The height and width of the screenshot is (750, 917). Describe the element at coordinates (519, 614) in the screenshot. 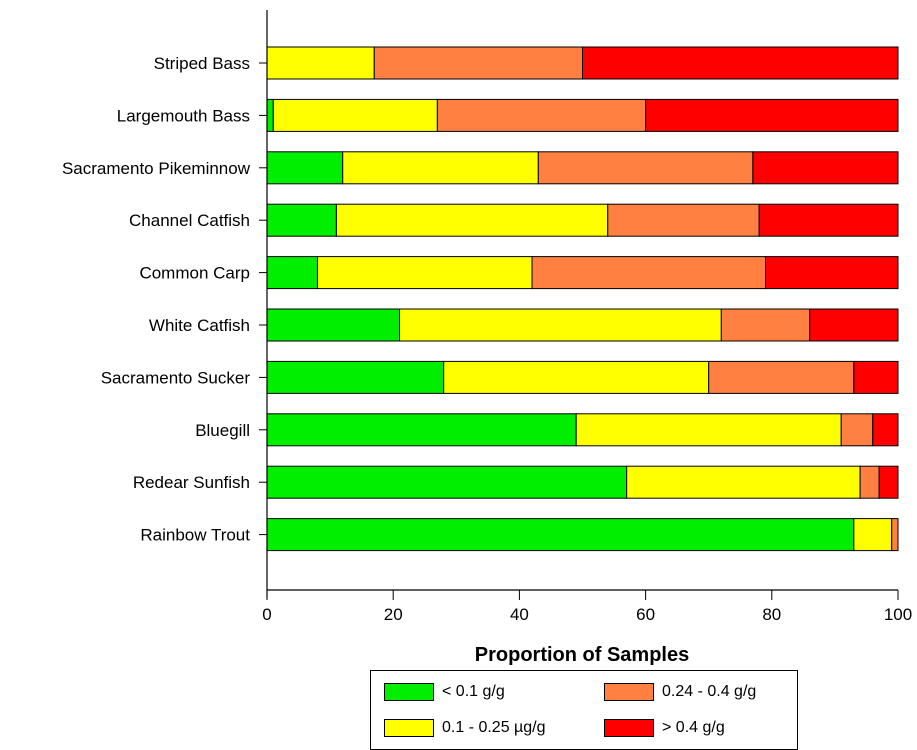

I see `x-tick-label: 40` at that location.